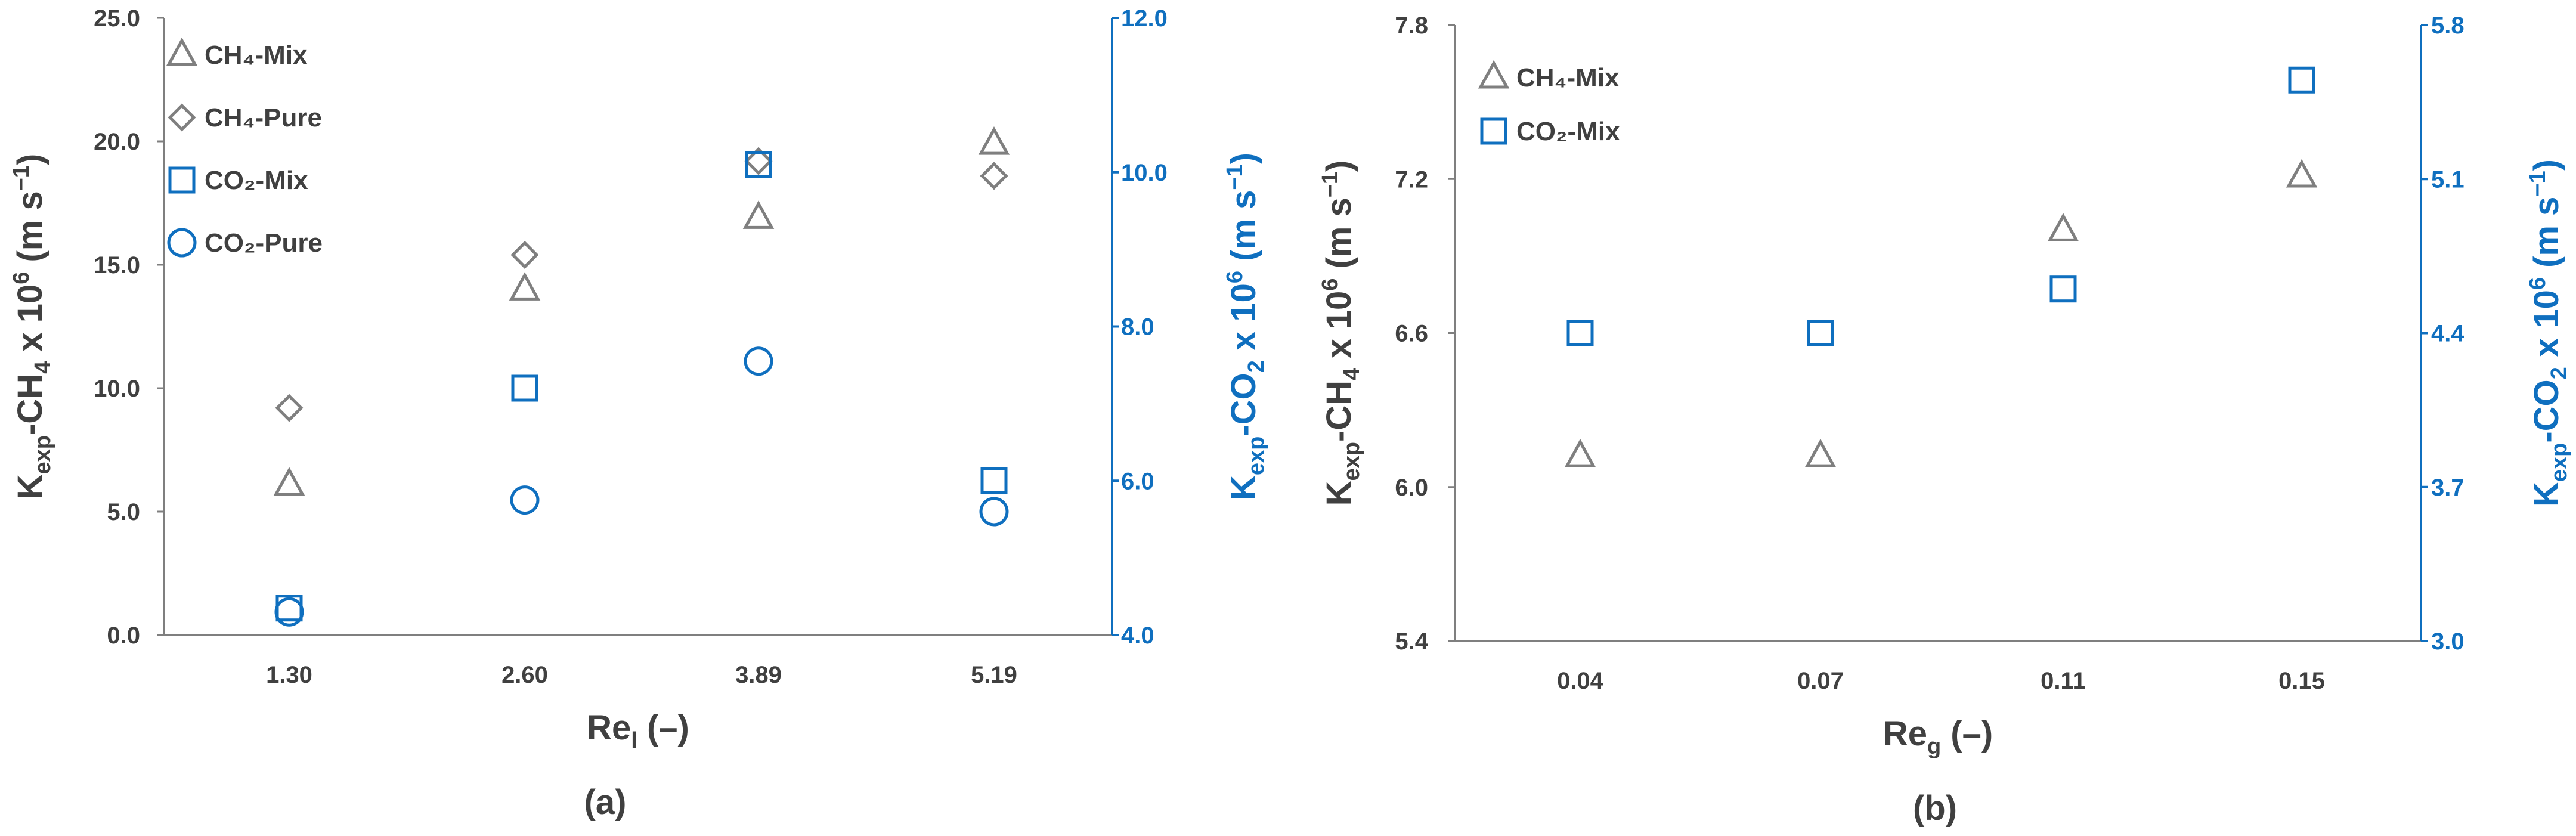  Describe the element at coordinates (1938, 736) in the screenshot. I see `x-axis-title: Reg (–)` at that location.